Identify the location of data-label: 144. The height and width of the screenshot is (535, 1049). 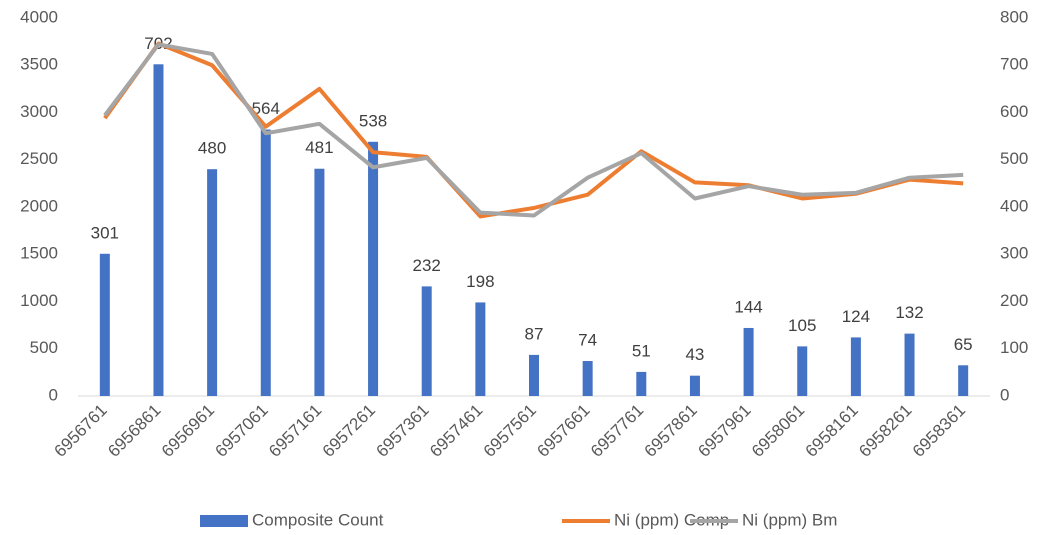
(748, 306).